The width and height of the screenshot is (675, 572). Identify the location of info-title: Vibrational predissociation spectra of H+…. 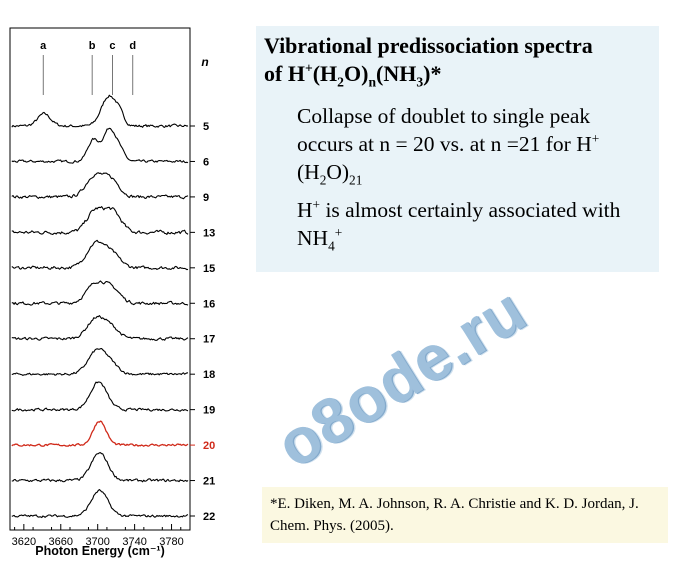
(428, 61).